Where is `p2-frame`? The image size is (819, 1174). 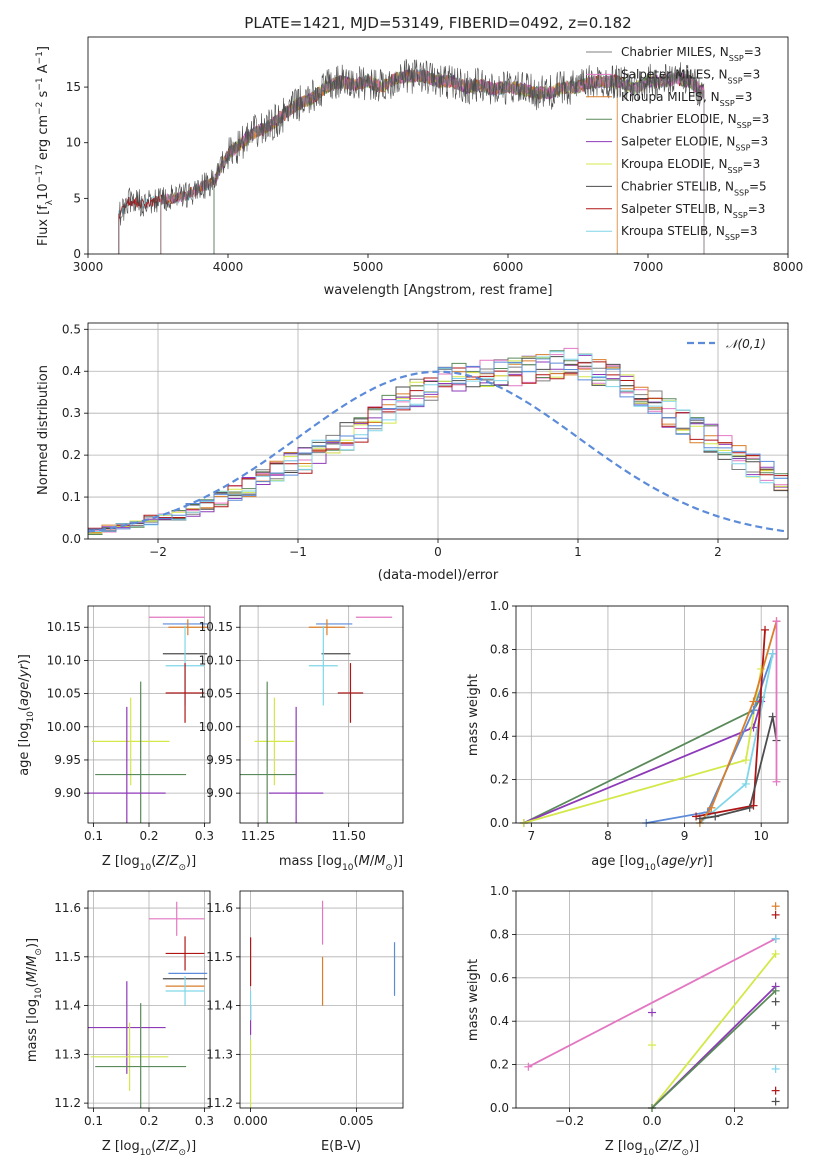 p2-frame is located at coordinates (149, 714).